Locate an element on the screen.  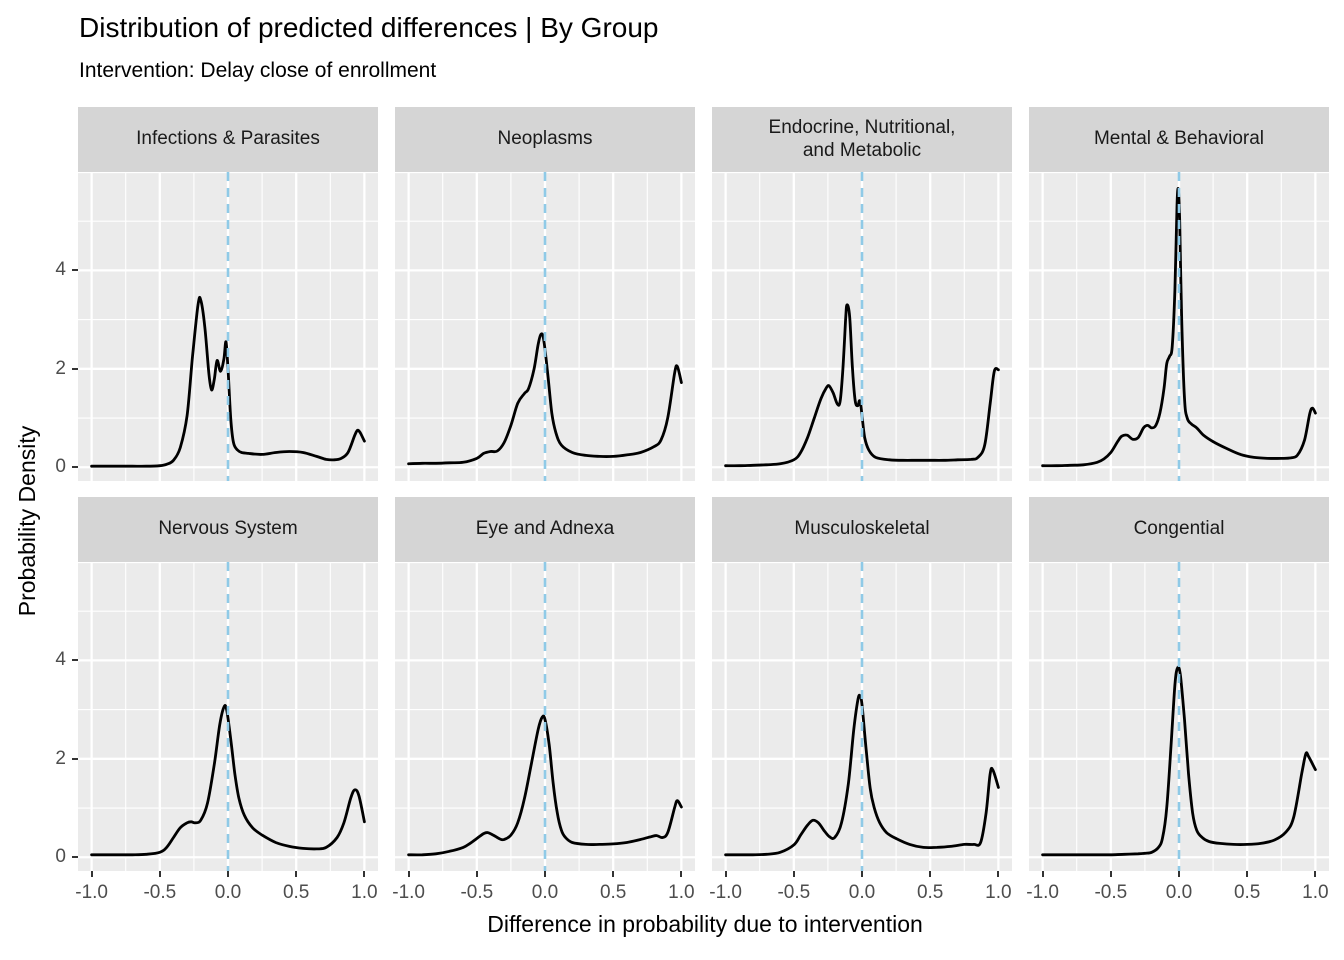
facet-strip-label: Mental & Behavioral is located at coordinates (1179, 139).